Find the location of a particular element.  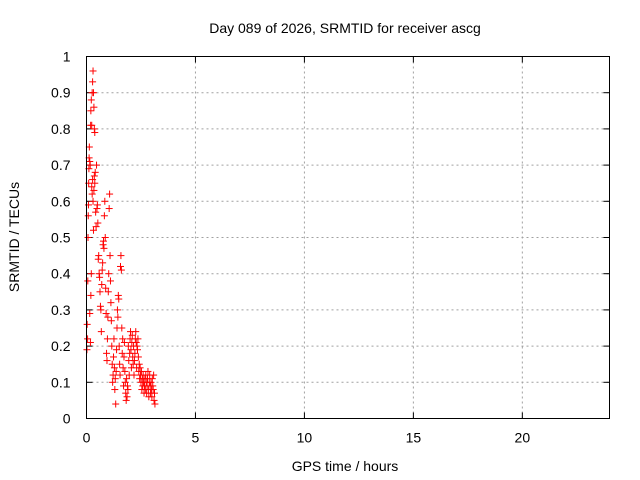

y-tick-label: 1 is located at coordinates (67, 57).